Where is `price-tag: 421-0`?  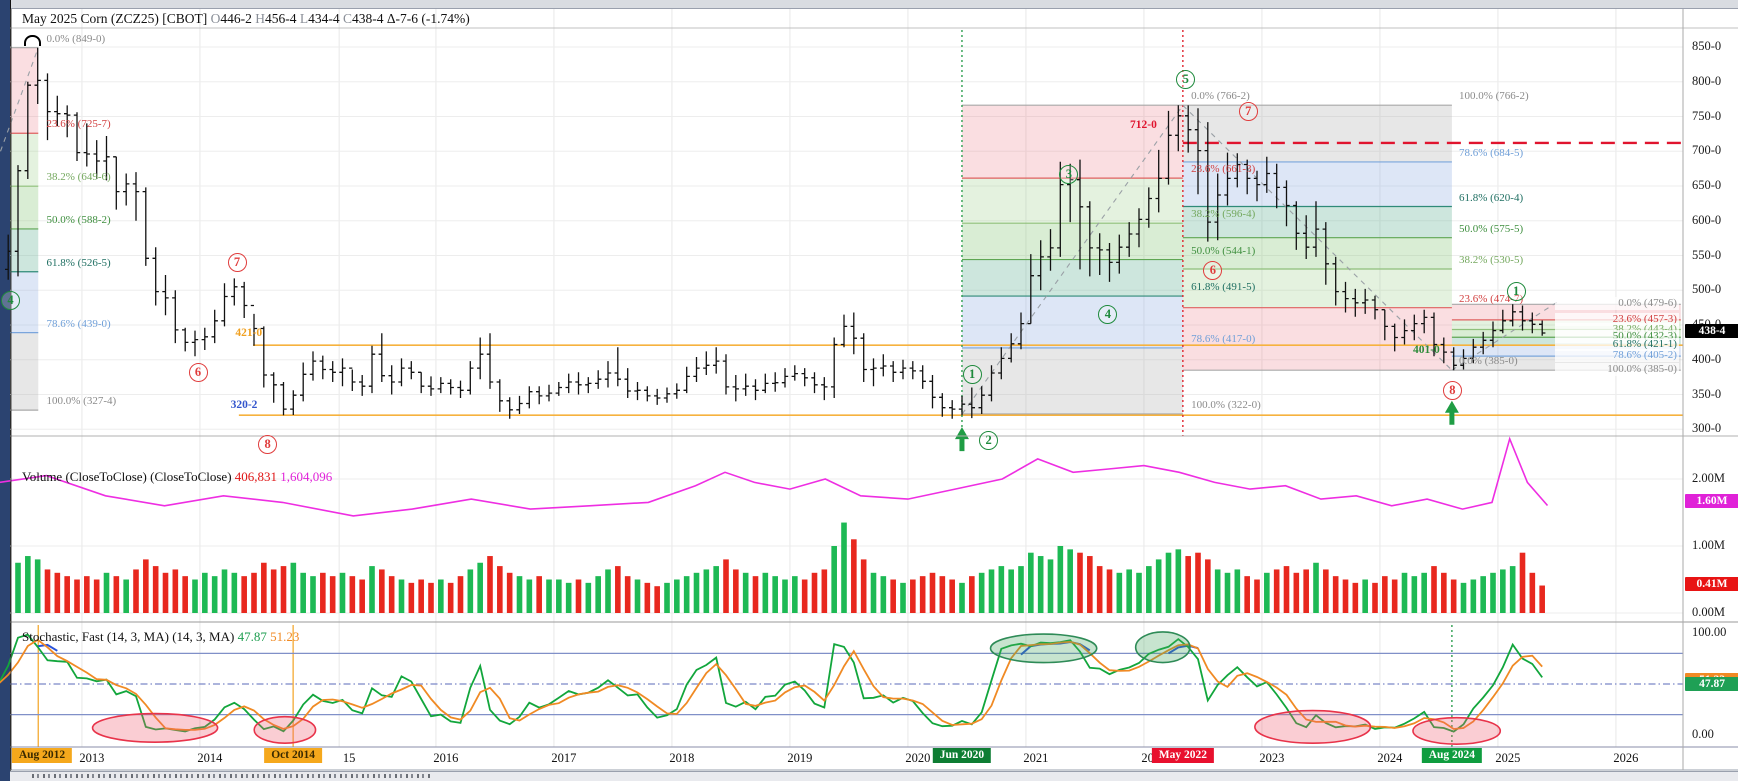 price-tag: 421-0 is located at coordinates (249, 333).